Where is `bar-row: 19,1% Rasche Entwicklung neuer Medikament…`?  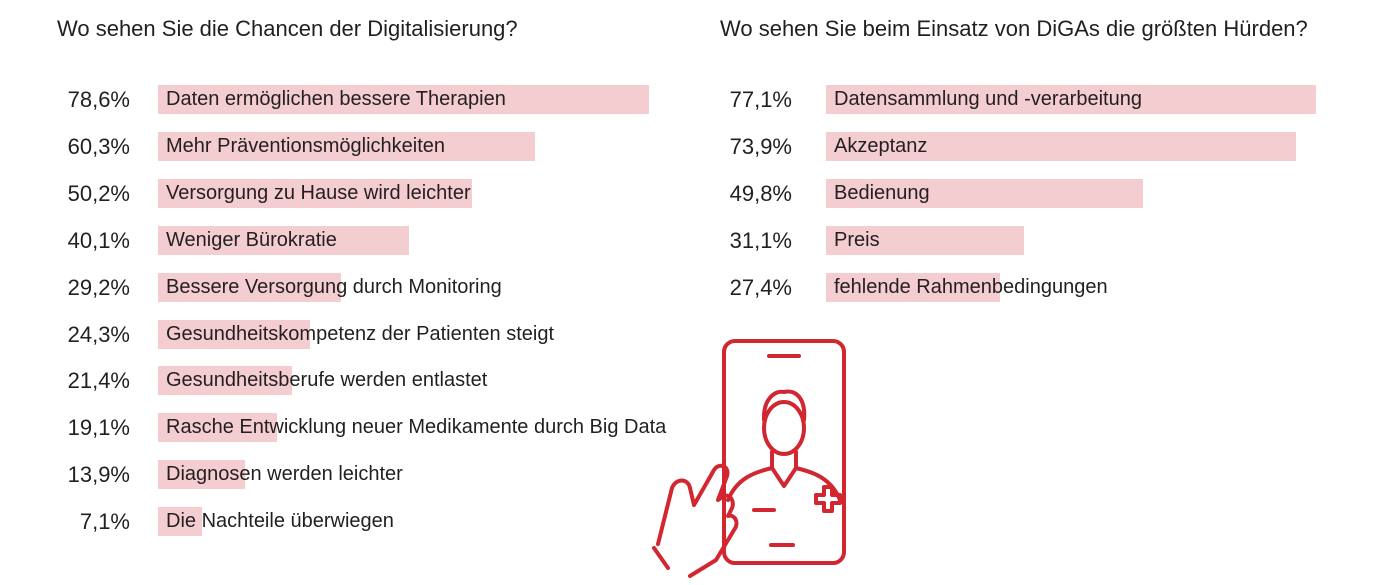 bar-row: 19,1% Rasche Entwicklung neuer Medikament… is located at coordinates (350, 429).